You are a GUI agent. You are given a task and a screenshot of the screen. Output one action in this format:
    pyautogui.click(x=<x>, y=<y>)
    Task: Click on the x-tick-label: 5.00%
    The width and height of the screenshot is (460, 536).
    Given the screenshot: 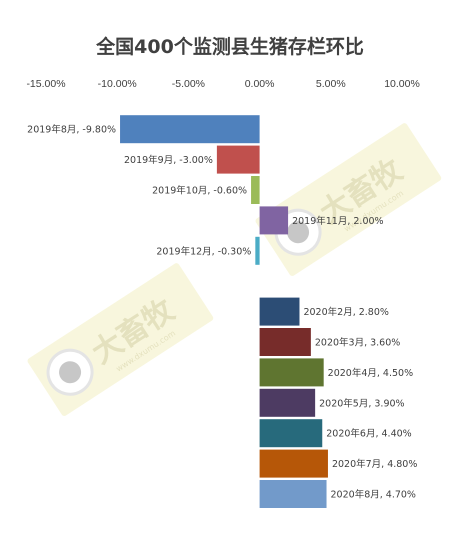 What is the action you would take?
    pyautogui.click(x=331, y=84)
    